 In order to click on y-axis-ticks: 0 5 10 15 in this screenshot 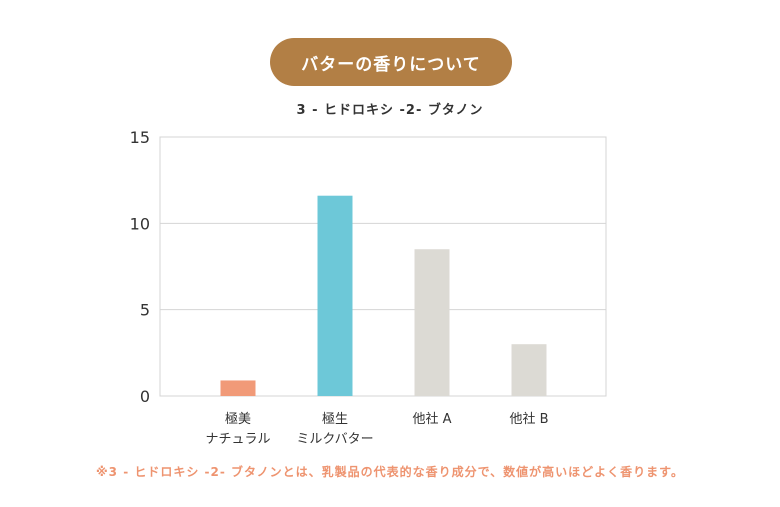, I will do `click(140, 267)`.